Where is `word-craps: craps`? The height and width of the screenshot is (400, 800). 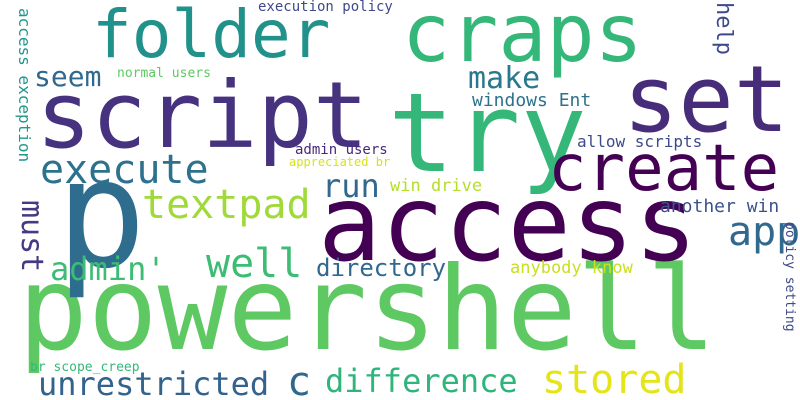 word-craps: craps is located at coordinates (522, 40).